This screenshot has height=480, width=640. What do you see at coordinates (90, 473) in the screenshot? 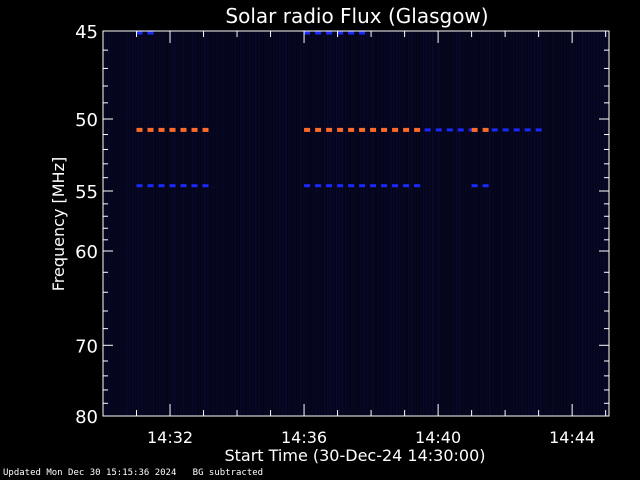
I see `update-timestamp: Updated Mon Dec 30 15:15:36 2024` at bounding box center [90, 473].